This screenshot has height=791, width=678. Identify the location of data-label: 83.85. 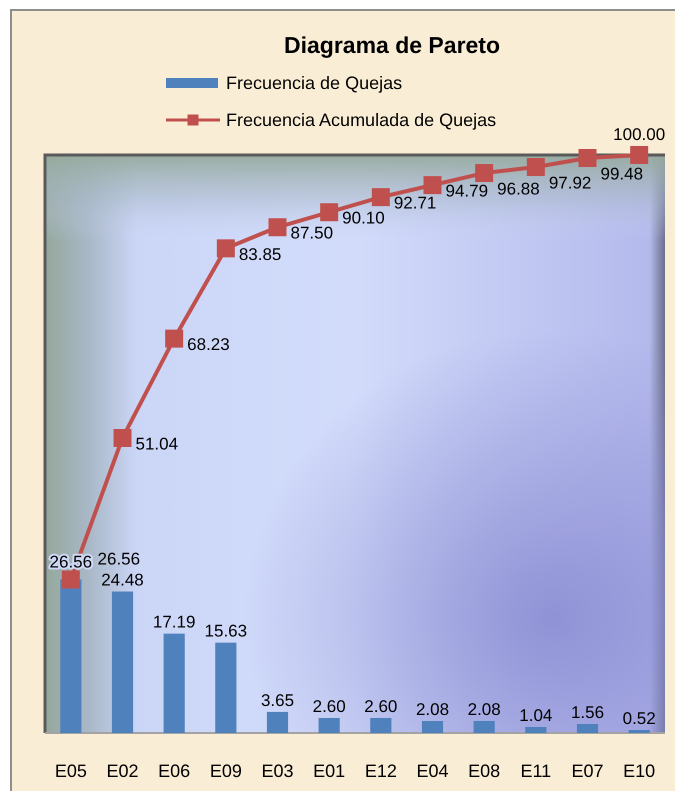
(260, 254).